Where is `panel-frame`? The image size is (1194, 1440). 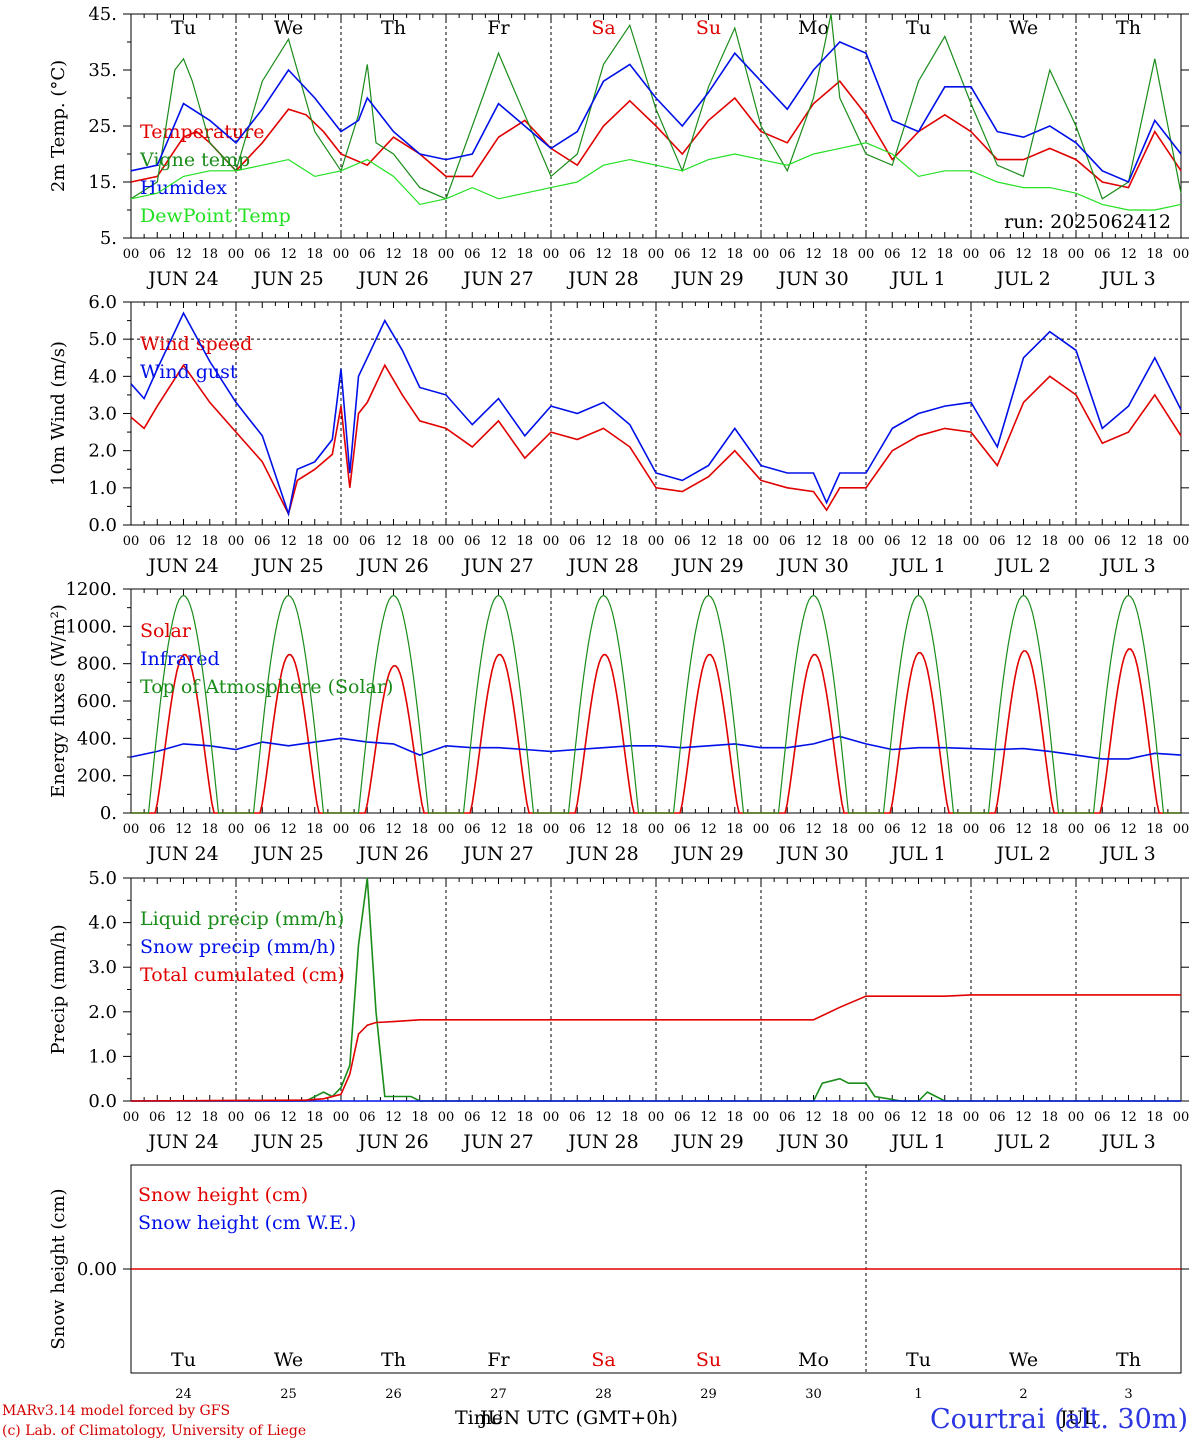 panel-frame is located at coordinates (656, 413).